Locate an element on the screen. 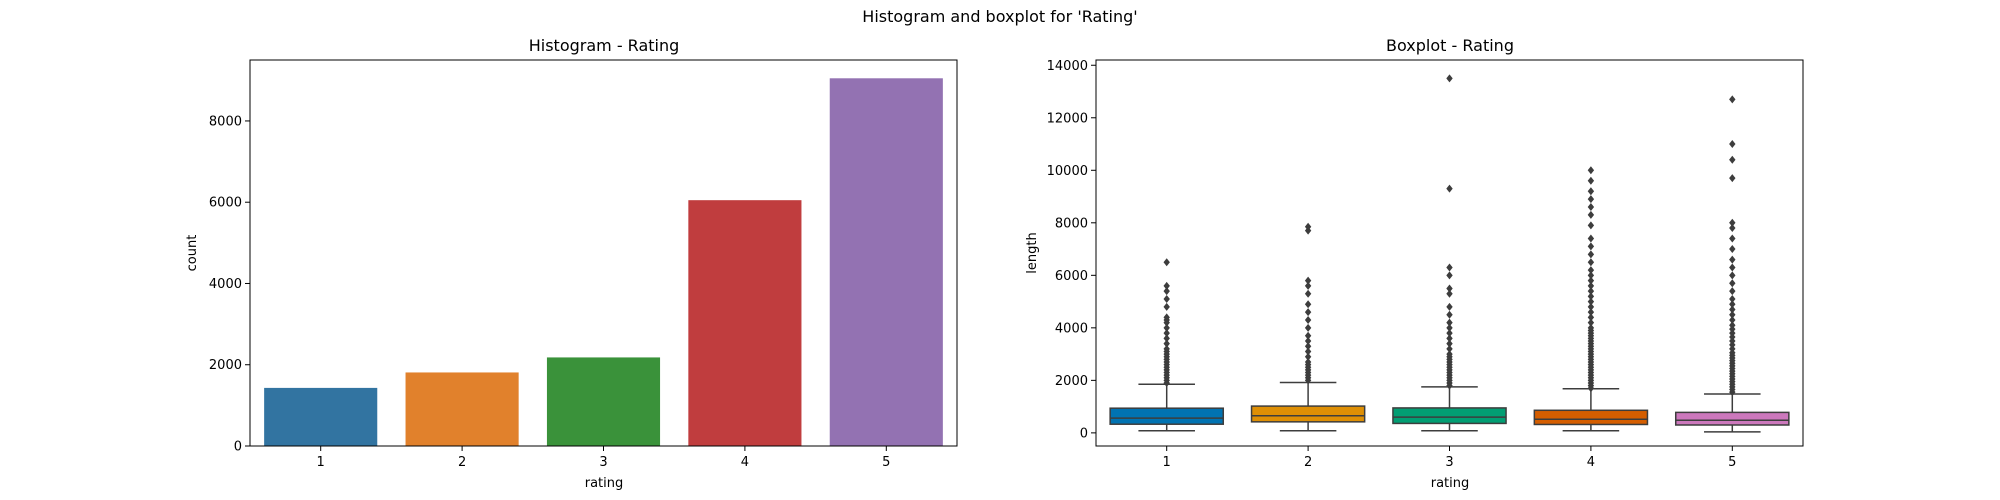 The image size is (2000, 500). histogram-x-tick-label: 1 is located at coordinates (321, 462).